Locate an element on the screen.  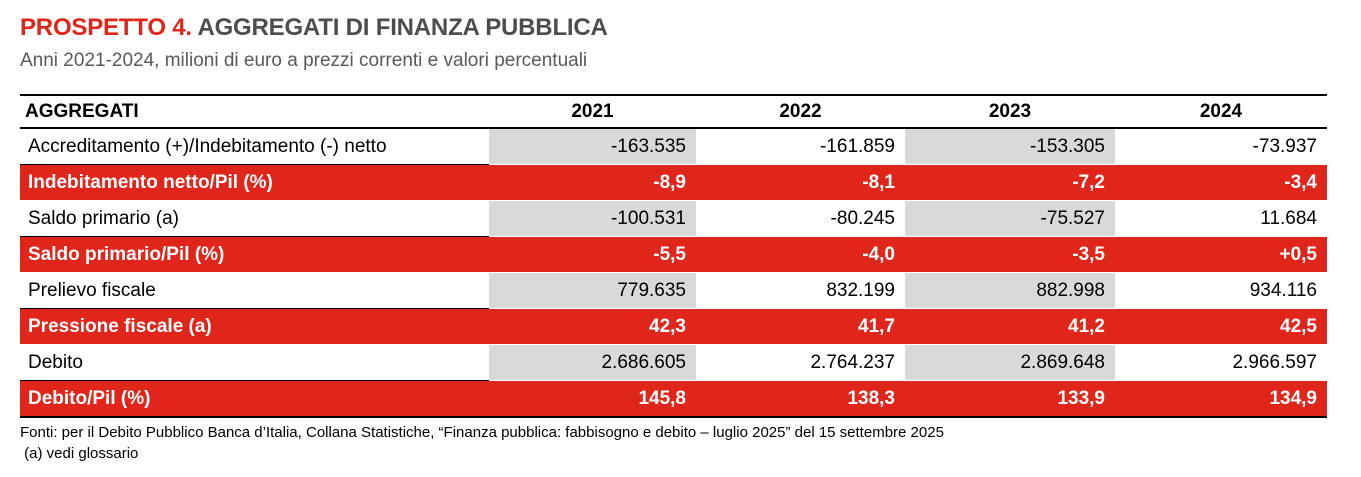
cell-value-2024: 11.684 is located at coordinates (1221, 218).